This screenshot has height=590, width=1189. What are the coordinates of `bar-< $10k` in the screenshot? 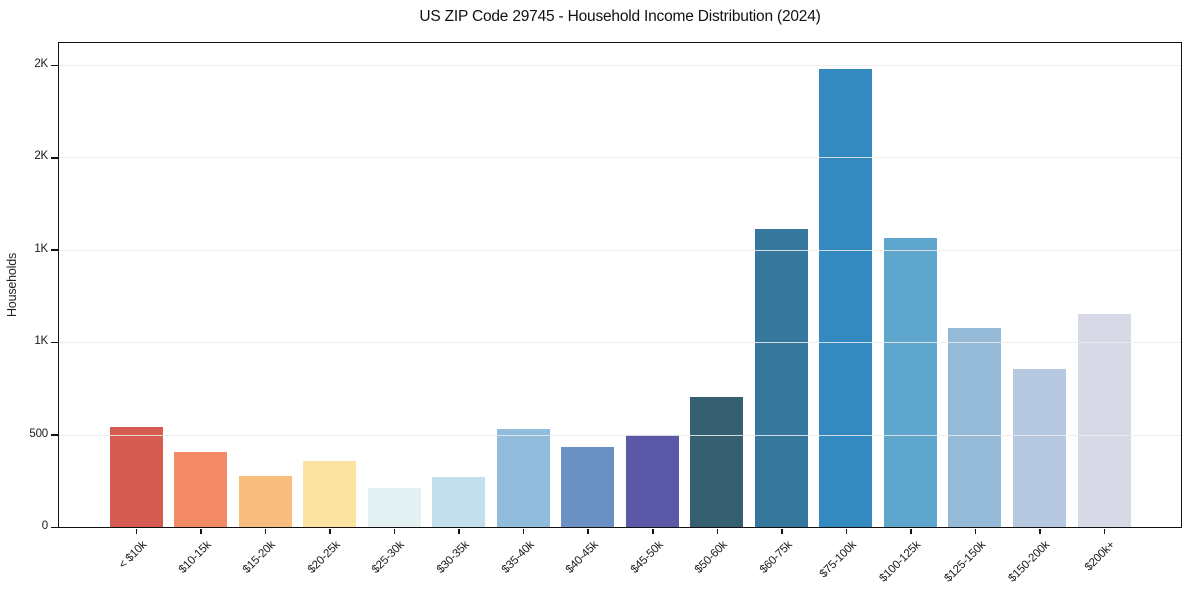 It's located at (136, 477).